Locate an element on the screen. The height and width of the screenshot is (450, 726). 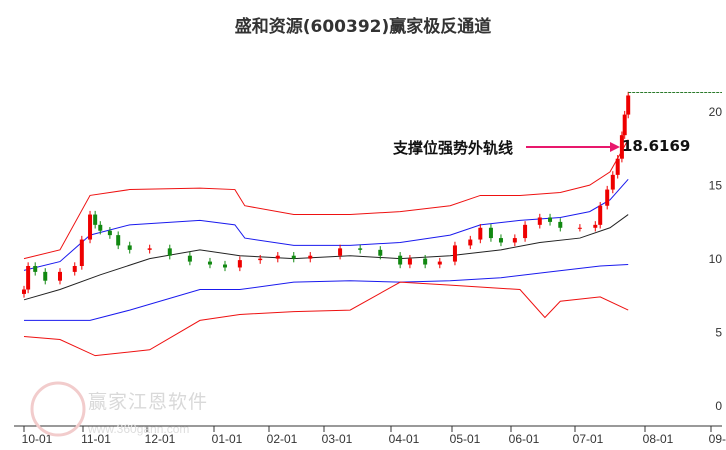
x-tick-label: 11-01 is located at coordinates (96, 439).